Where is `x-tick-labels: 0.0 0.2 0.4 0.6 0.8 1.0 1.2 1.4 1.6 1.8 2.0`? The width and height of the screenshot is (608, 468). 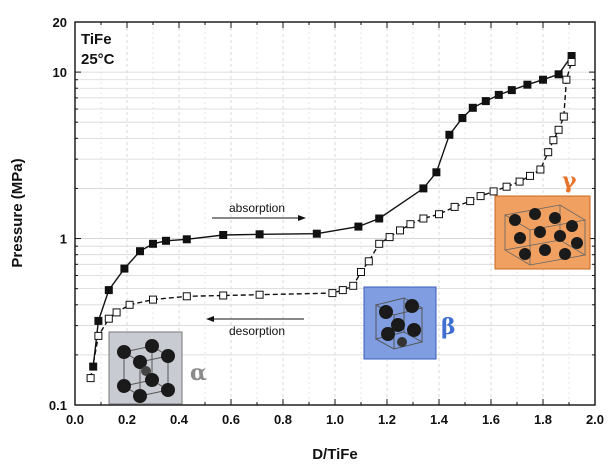
x-tick-labels: 0.0 0.2 0.4 0.6 0.8 1.0 1.2 1.4 1.6 1.8 2.0 is located at coordinates (335, 419).